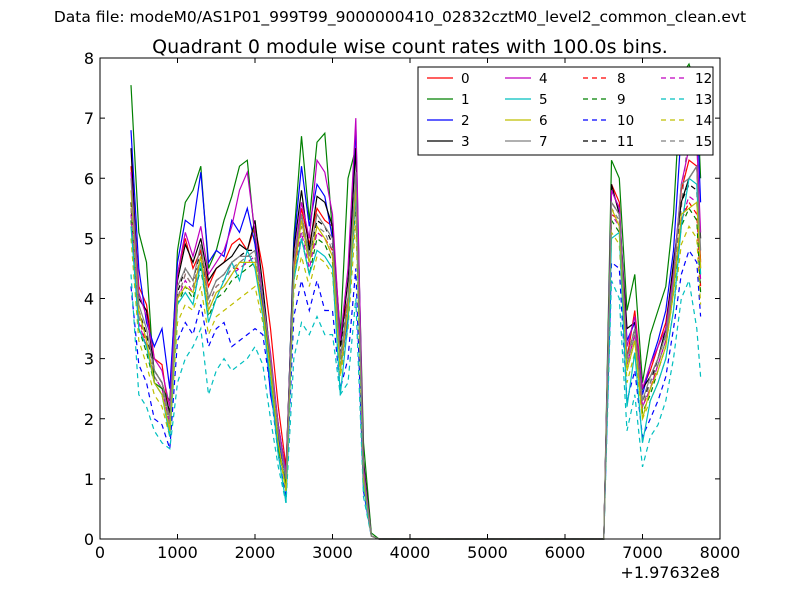 Image resolution: width=800 pixels, height=600 pixels. What do you see at coordinates (543, 79) in the screenshot?
I see `legend-label-4: 4` at bounding box center [543, 79].